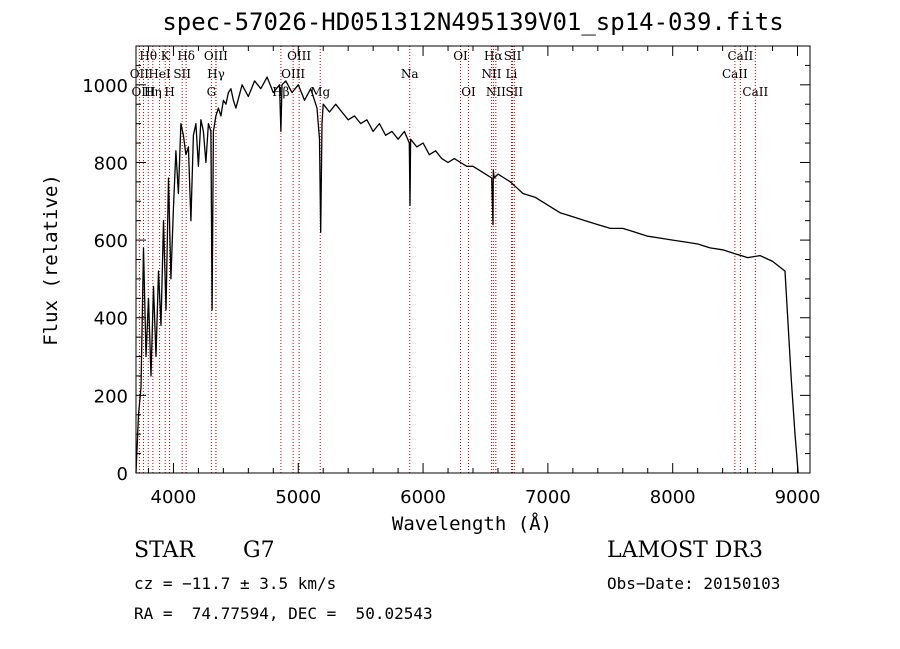  Describe the element at coordinates (164, 550) in the screenshot. I see `object-class: STAR` at that location.